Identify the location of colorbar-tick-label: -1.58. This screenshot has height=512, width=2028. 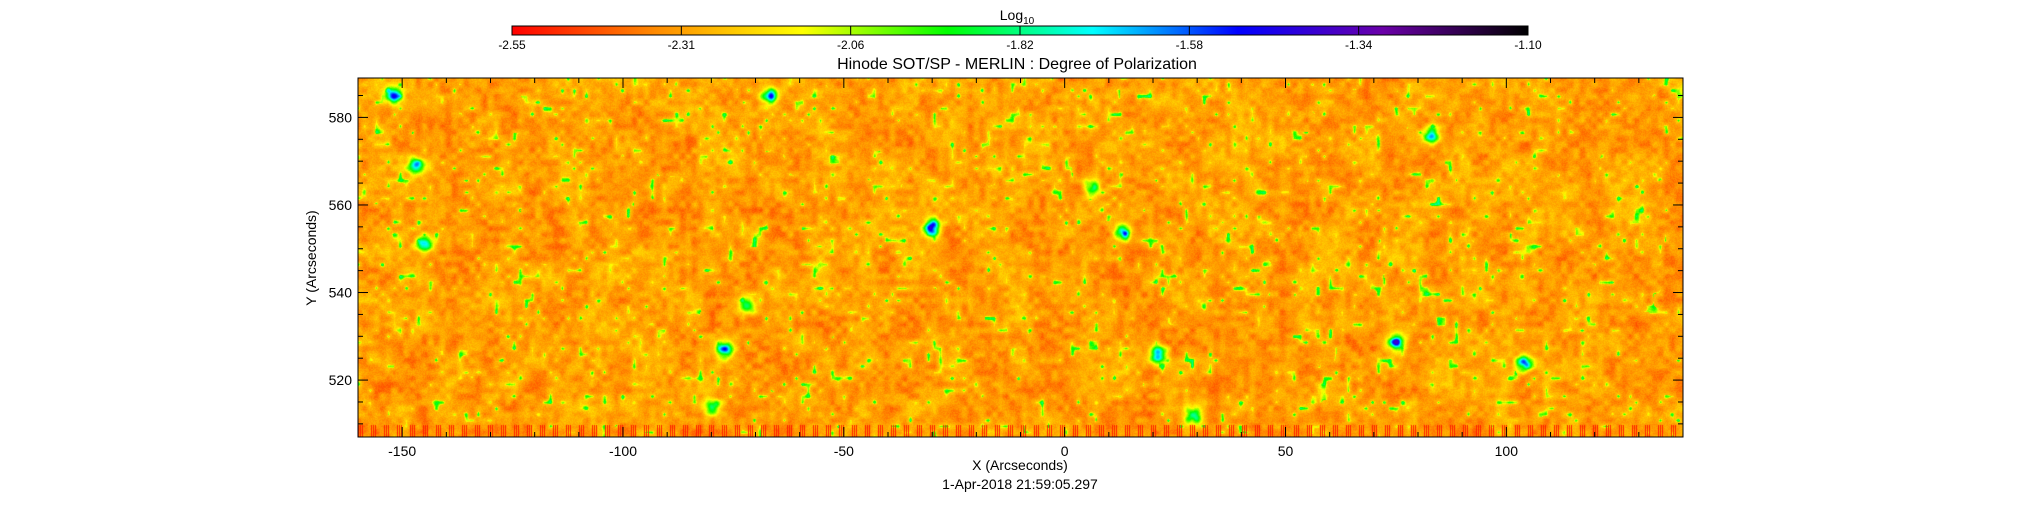
(1190, 45).